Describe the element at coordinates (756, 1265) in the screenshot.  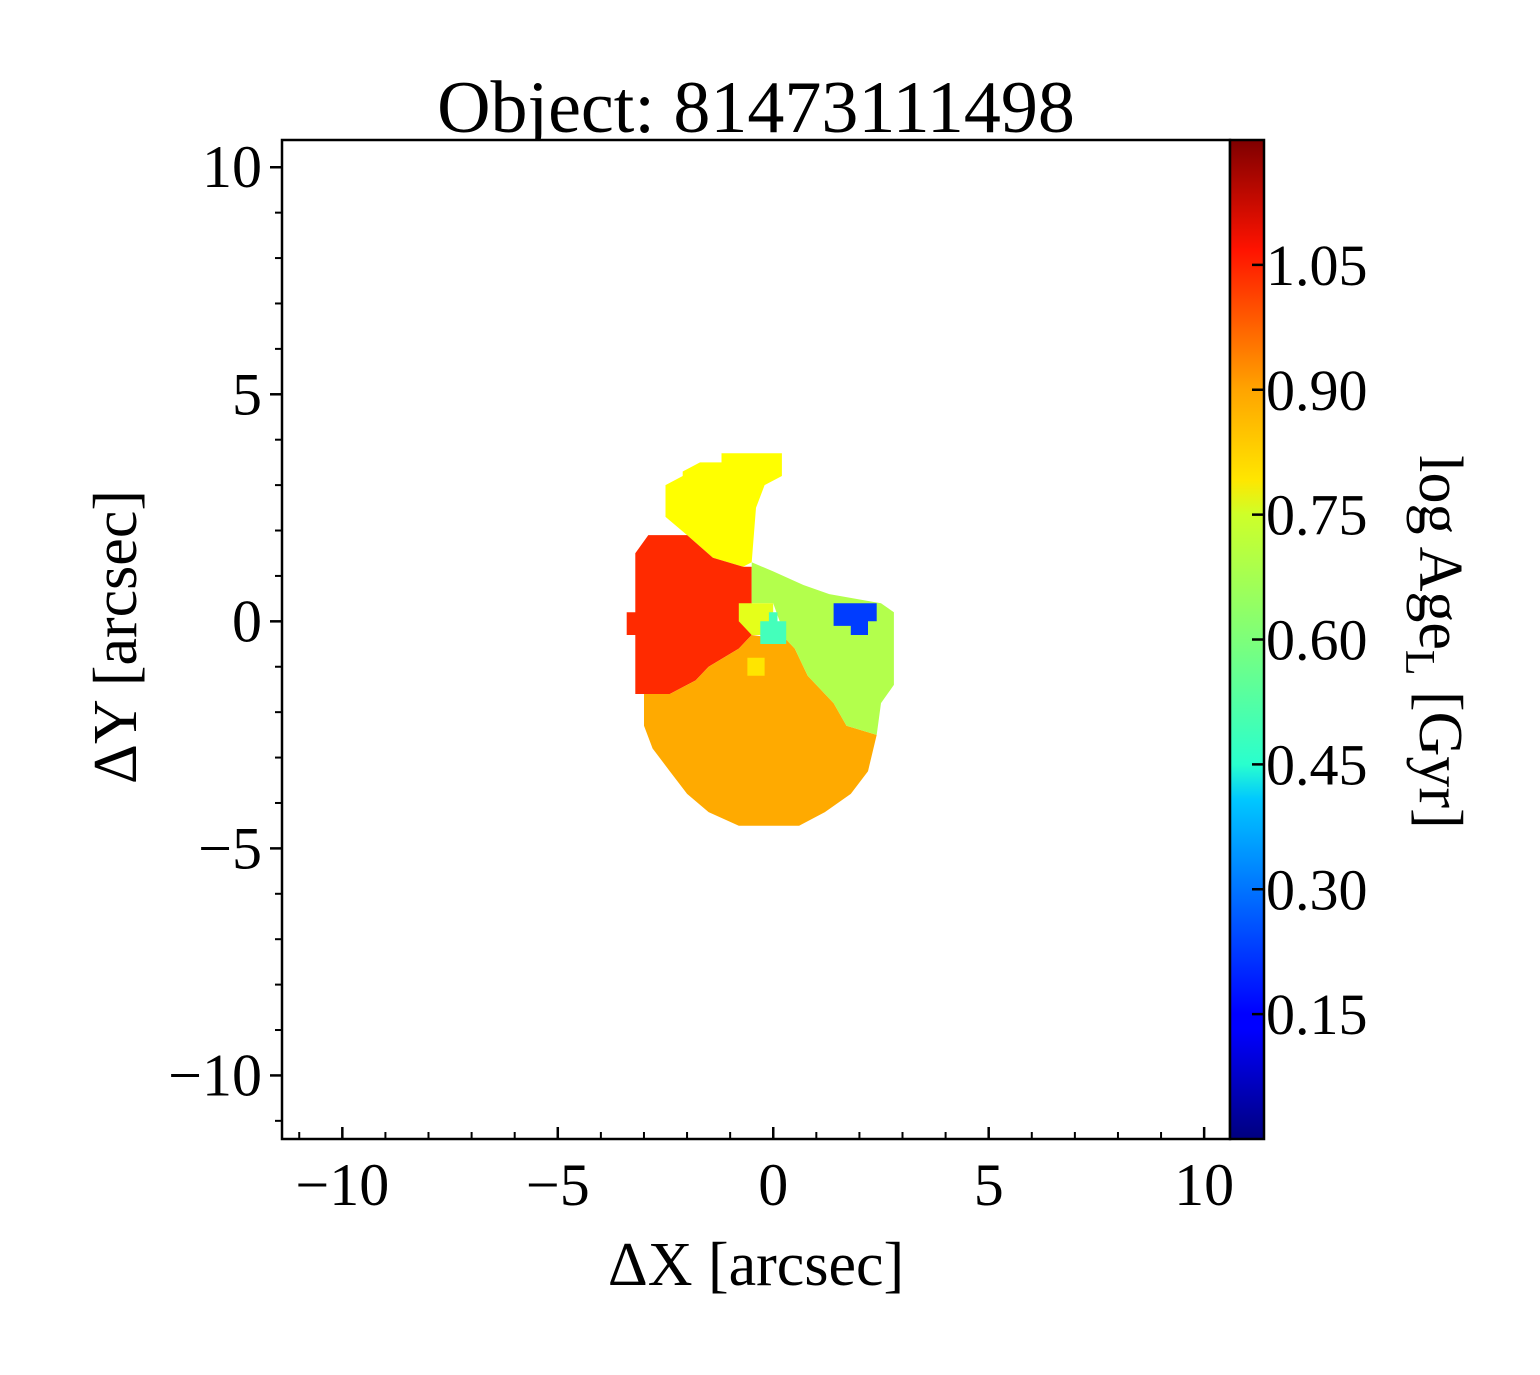
I see `x-axis-label: ΔX [arcsec]` at that location.